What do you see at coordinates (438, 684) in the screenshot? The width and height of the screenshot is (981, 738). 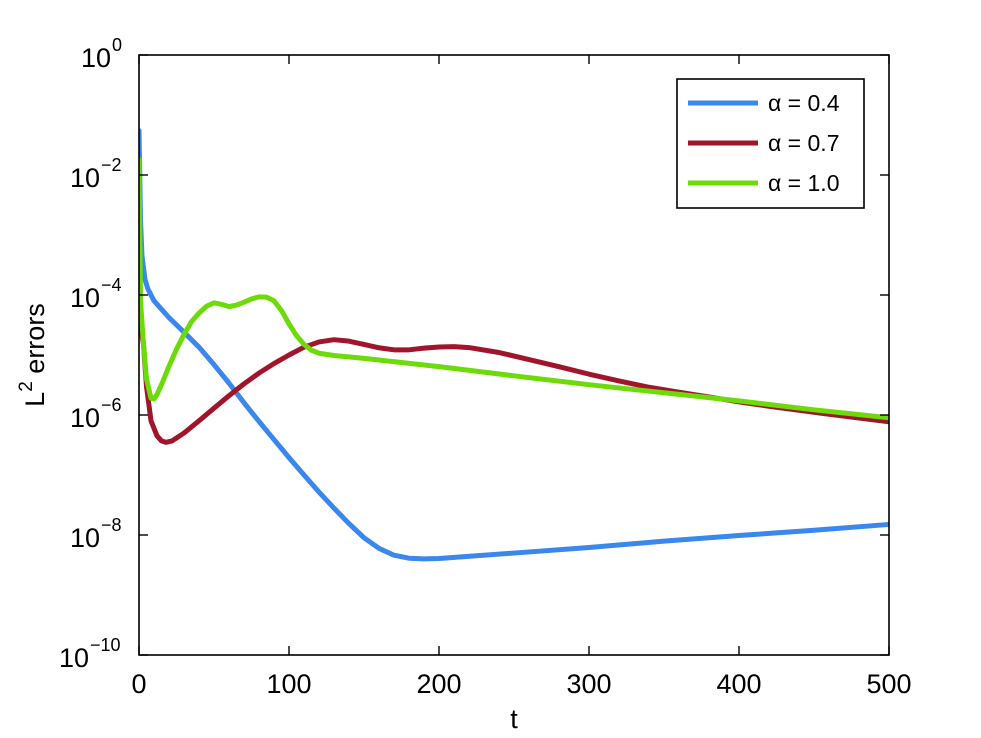 I see `x-tick-label-2: 200` at bounding box center [438, 684].